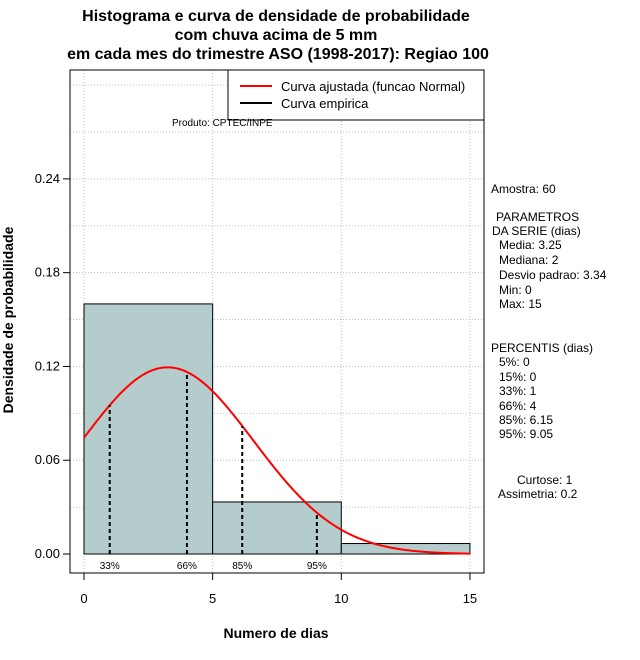 The width and height of the screenshot is (640, 660). What do you see at coordinates (545, 480) in the screenshot?
I see `stat-kurtosis: Curtose: 1` at bounding box center [545, 480].